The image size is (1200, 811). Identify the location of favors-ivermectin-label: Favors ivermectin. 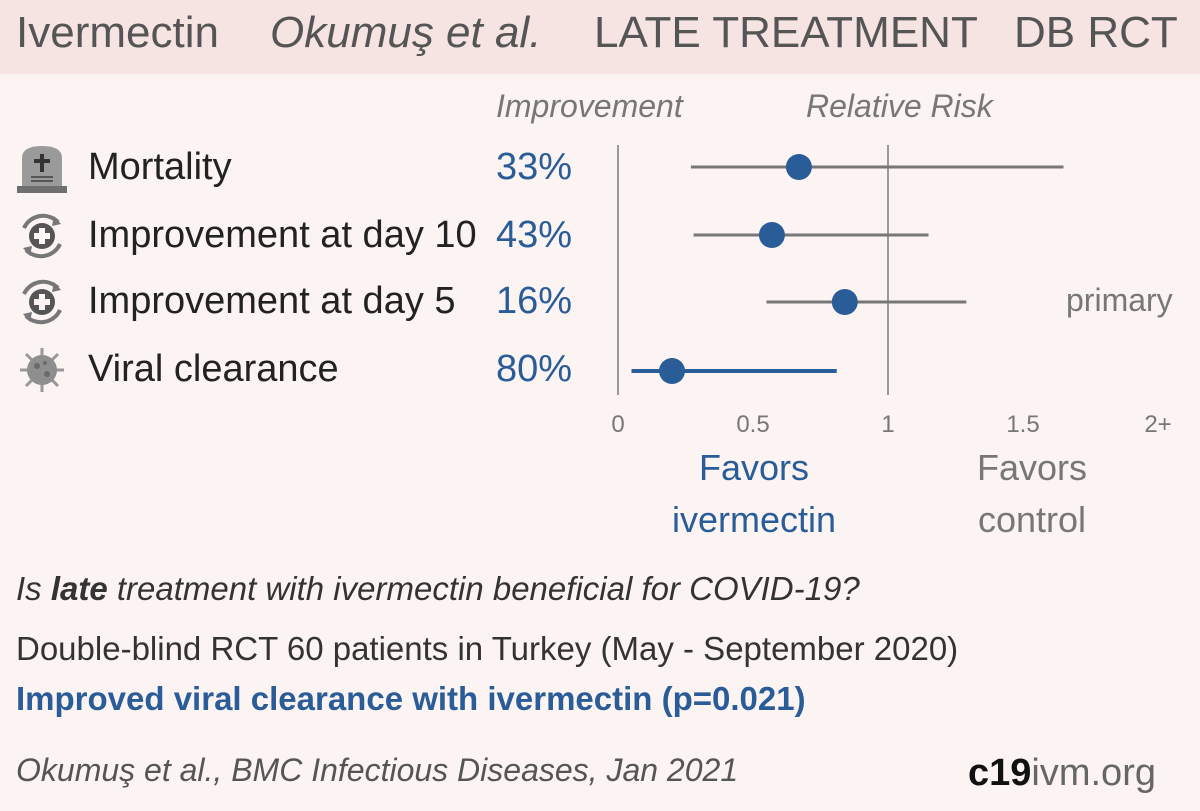
(754, 494).